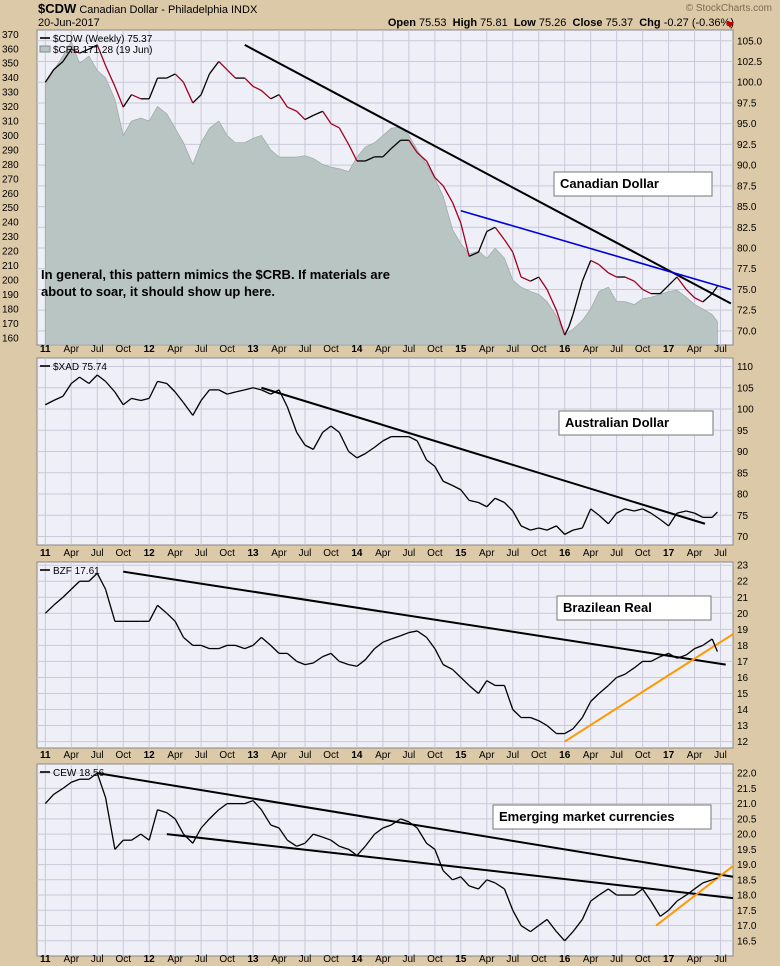  Describe the element at coordinates (747, 207) in the screenshot. I see `y-tick-right-cdw: 85.0` at that location.